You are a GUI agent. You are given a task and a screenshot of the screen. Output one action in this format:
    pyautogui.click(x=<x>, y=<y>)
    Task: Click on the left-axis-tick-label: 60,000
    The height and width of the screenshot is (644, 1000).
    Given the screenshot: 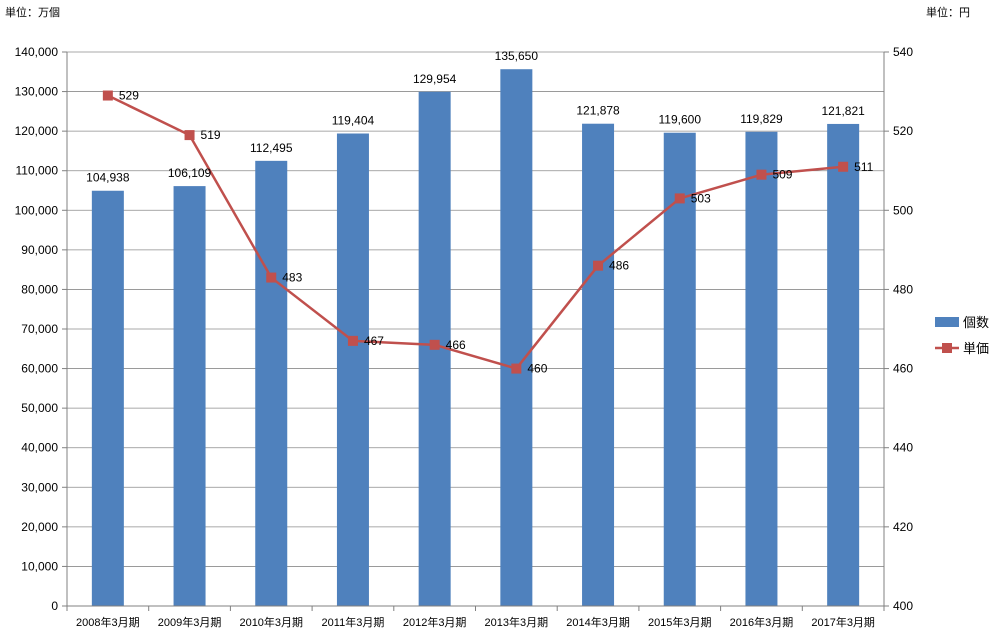 What is the action you would take?
    pyautogui.click(x=39, y=369)
    